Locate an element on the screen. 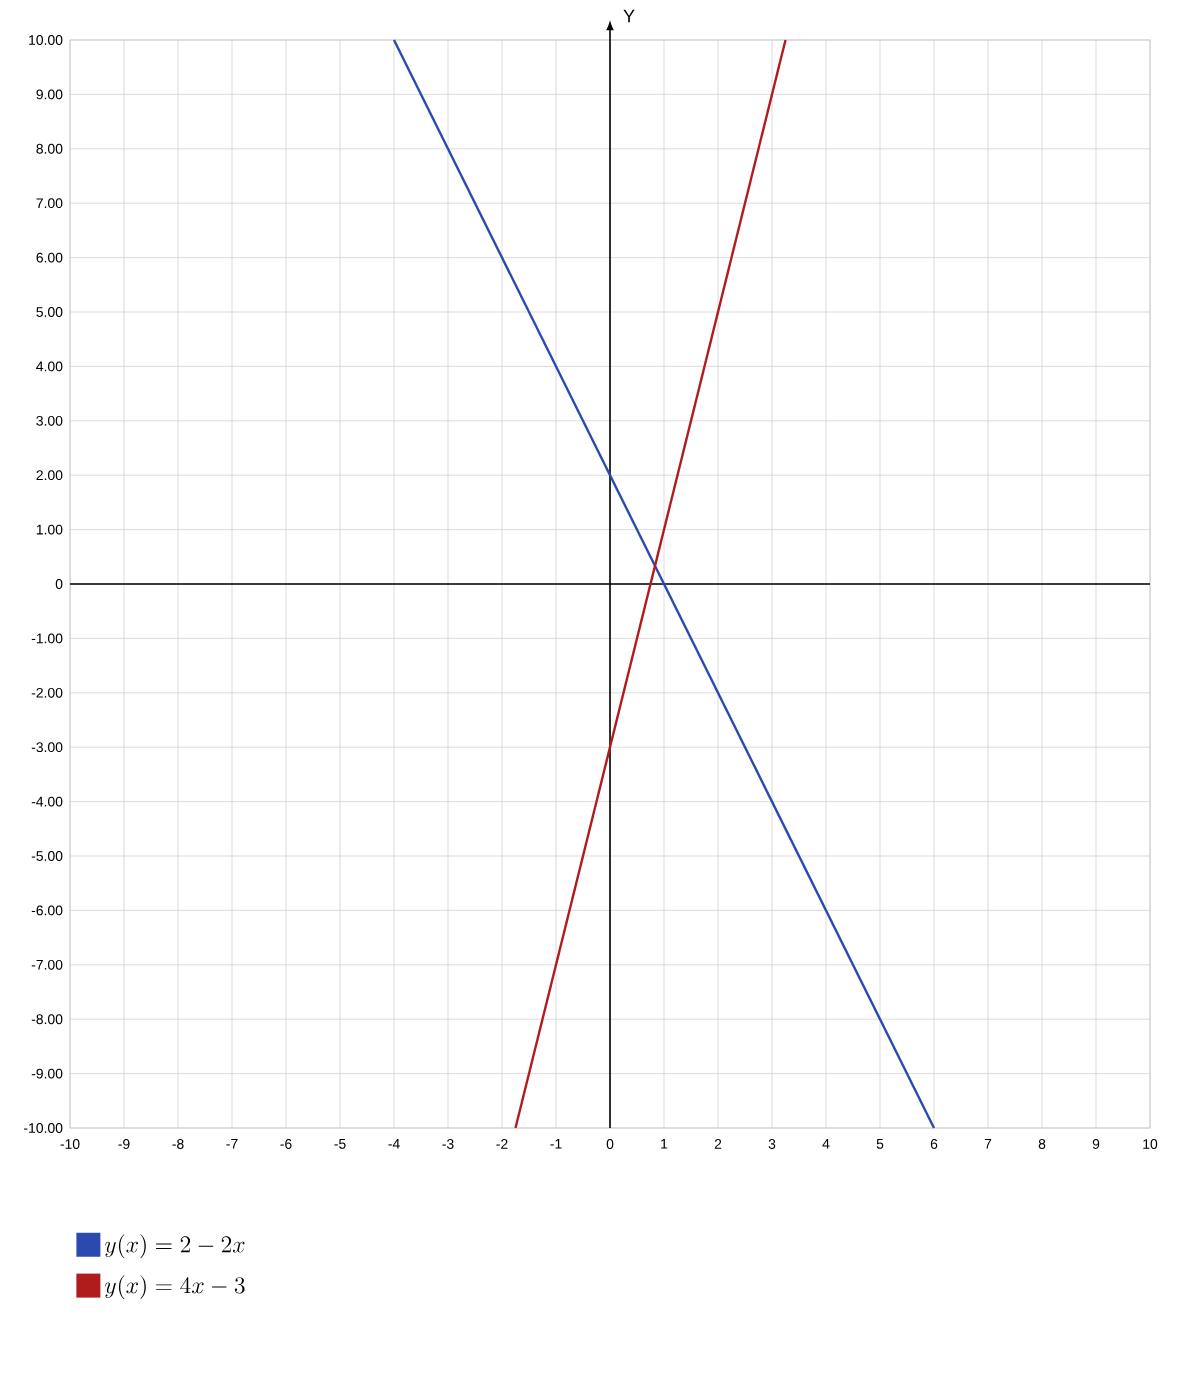  legend-label: $y(x) = 4x - 3$ is located at coordinates (175, 1287).